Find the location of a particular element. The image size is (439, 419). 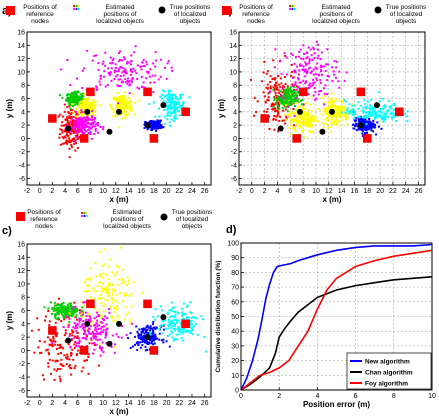

legend-ref-text: reference is located at coordinates (256, 14).